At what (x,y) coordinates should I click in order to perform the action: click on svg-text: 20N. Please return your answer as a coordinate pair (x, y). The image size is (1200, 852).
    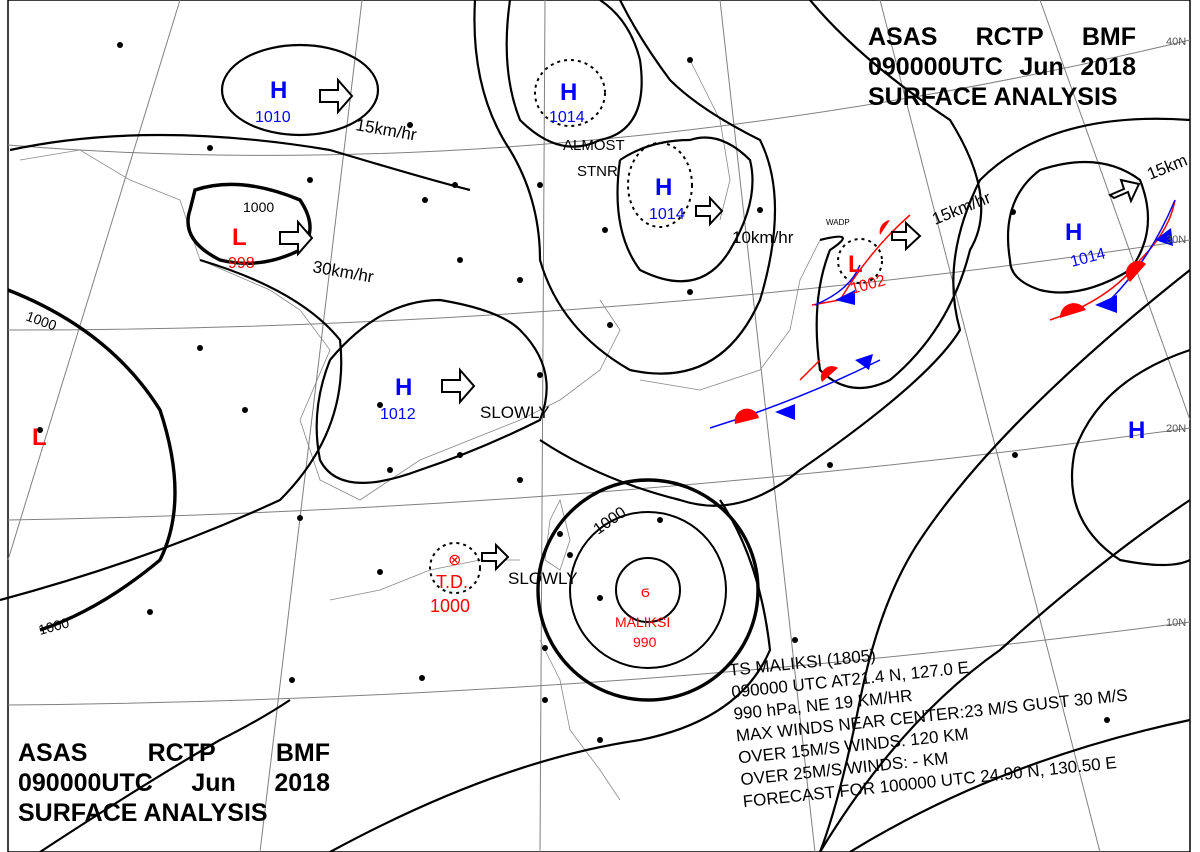
    Looking at the image, I should click on (1176, 429).